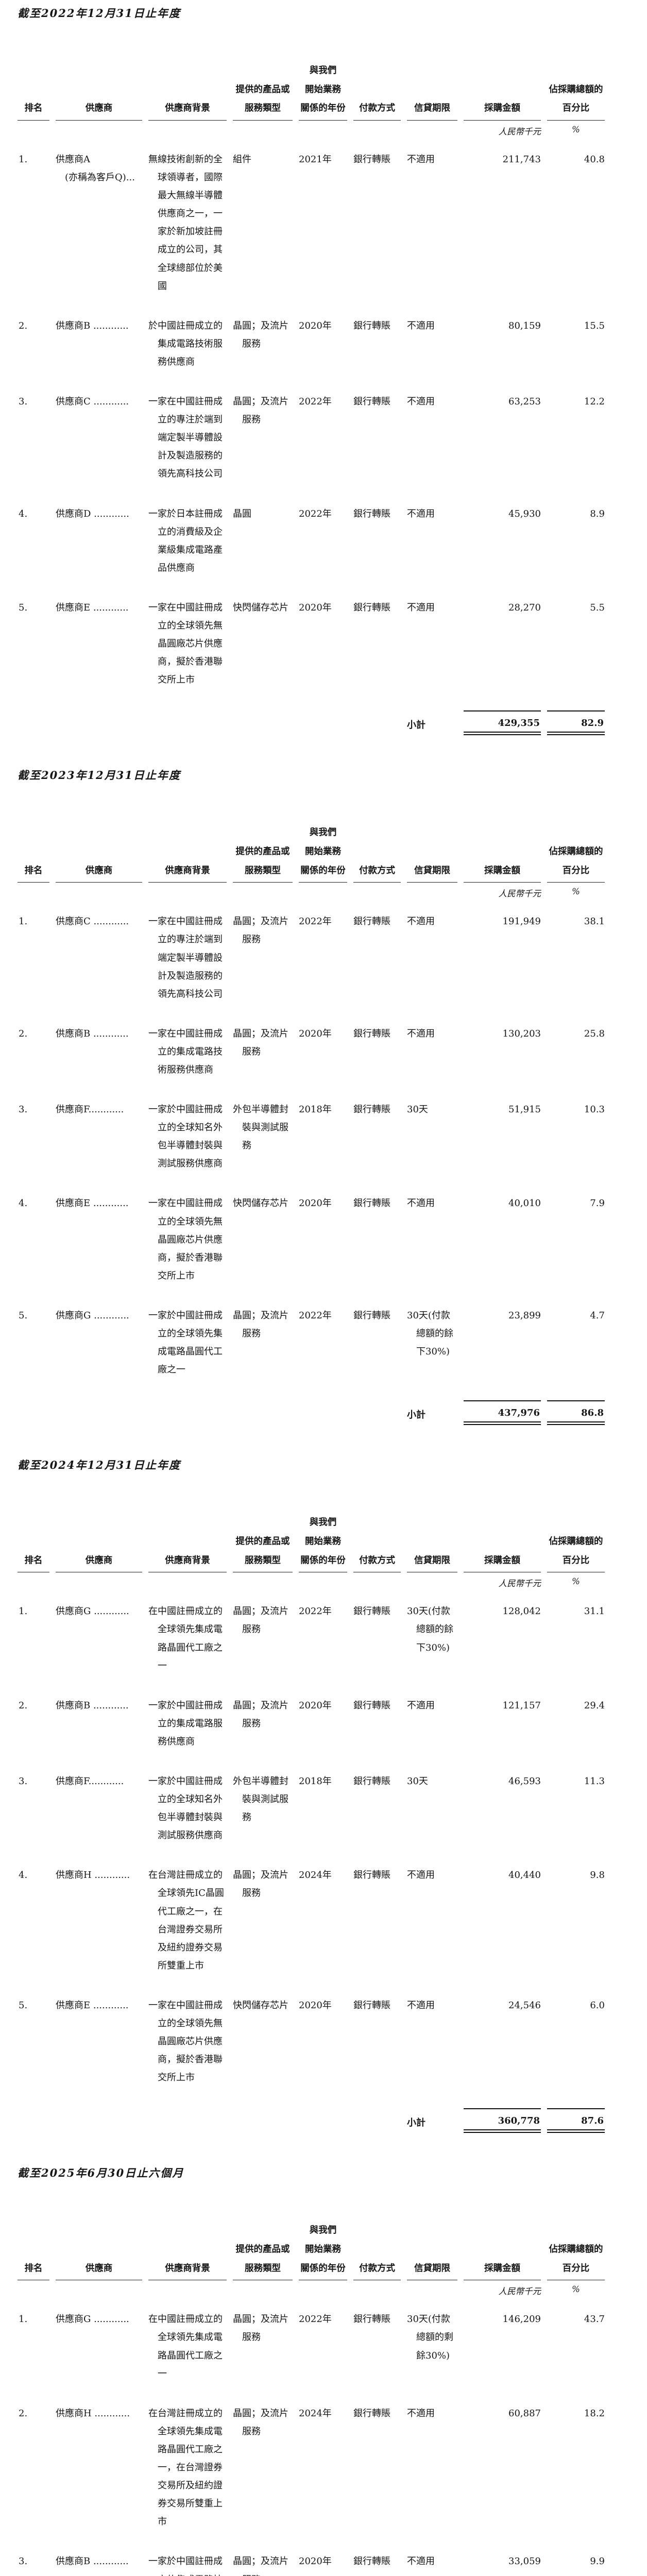 The width and height of the screenshot is (647, 2576). I want to click on subtotal-row: 小計 429,355 82.9, so click(323, 723).